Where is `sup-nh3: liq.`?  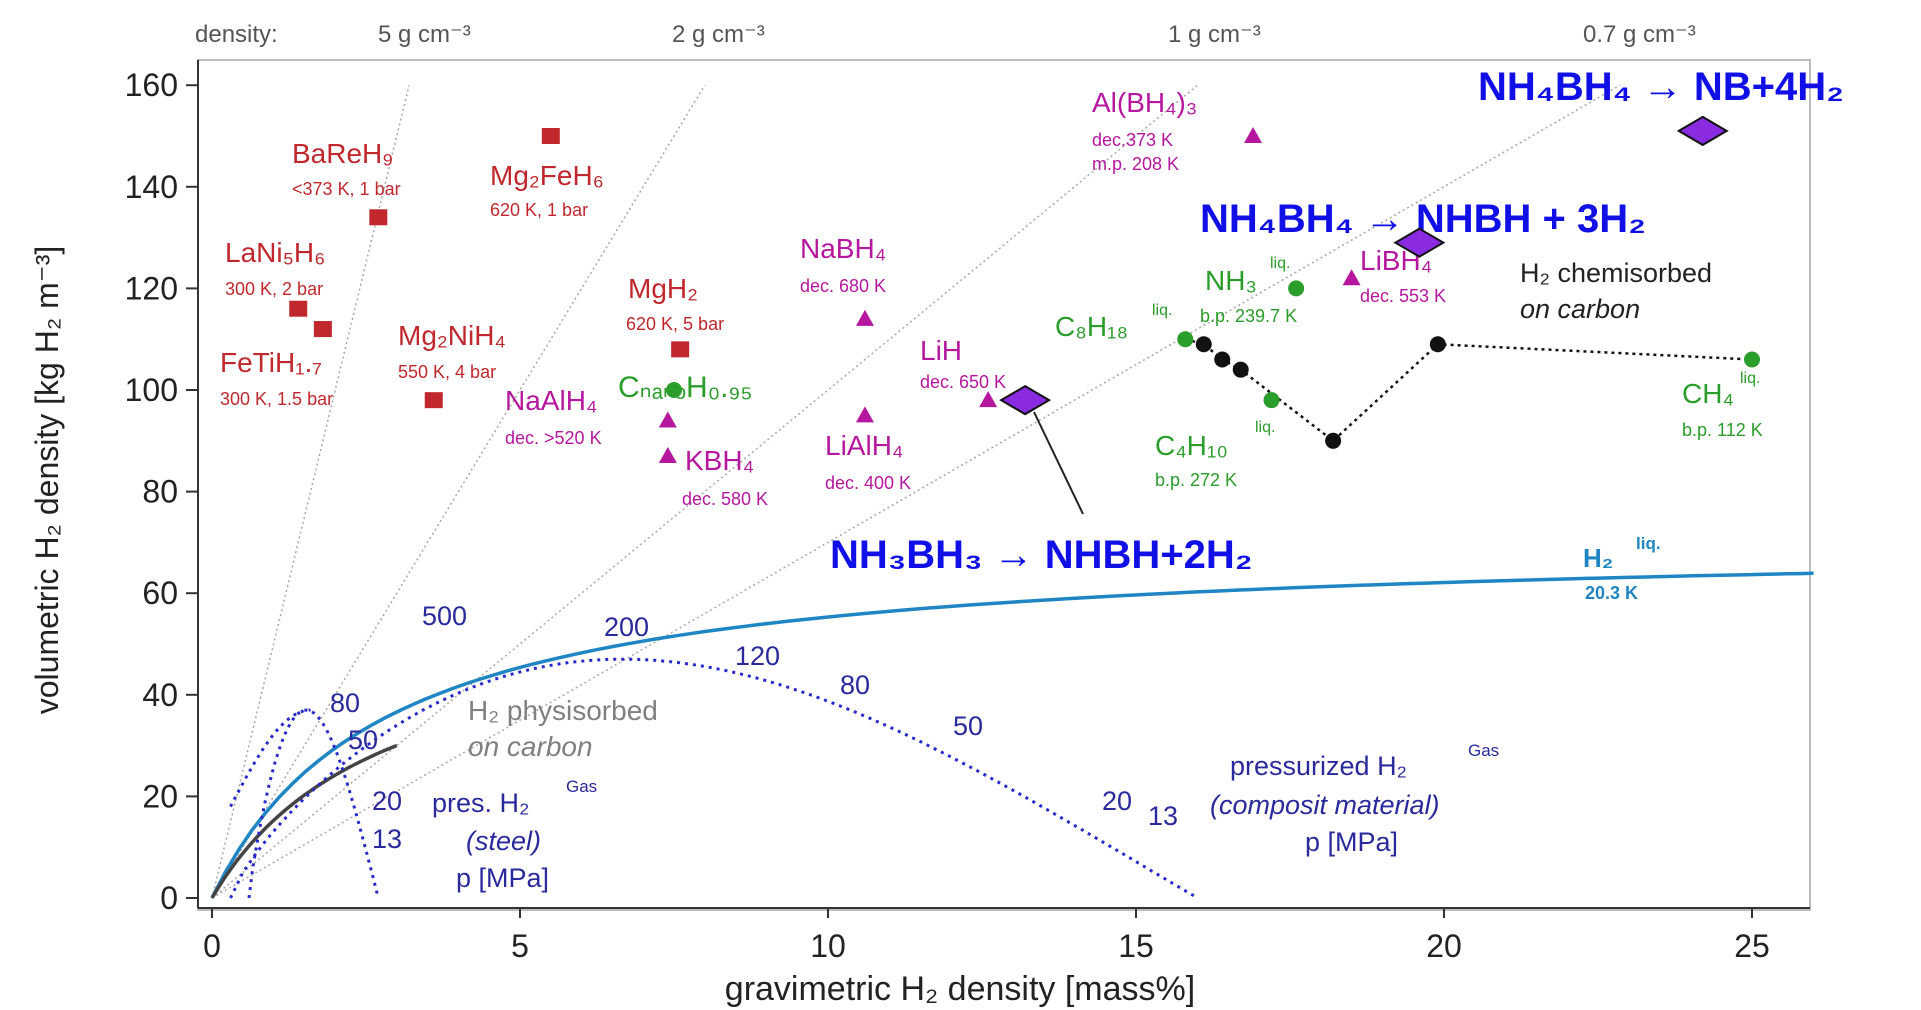
sup-nh3: liq. is located at coordinates (1280, 263).